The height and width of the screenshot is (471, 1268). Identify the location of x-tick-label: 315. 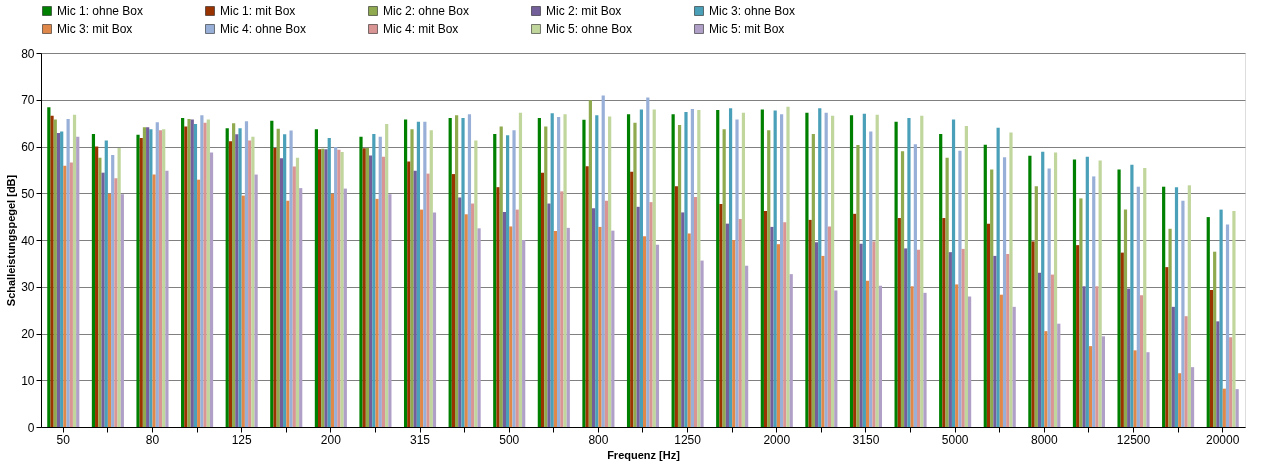
(420, 439).